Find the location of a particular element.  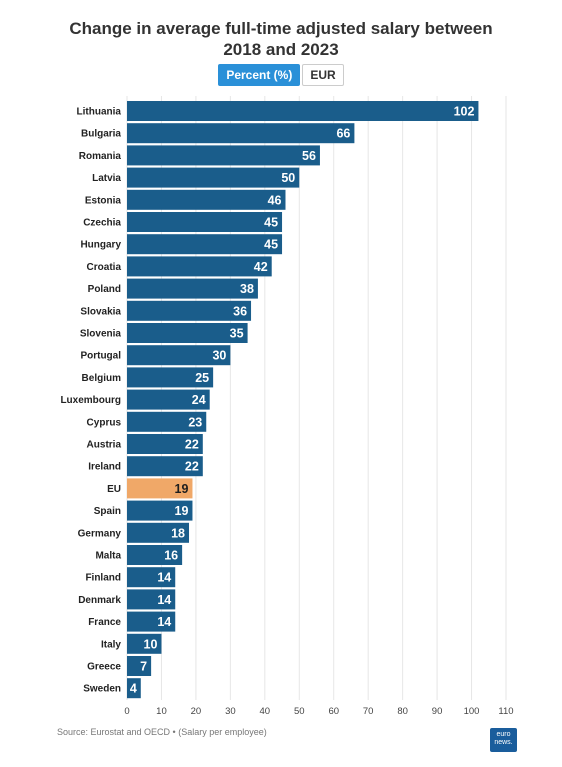

data-label: 66 is located at coordinates (343, 134).